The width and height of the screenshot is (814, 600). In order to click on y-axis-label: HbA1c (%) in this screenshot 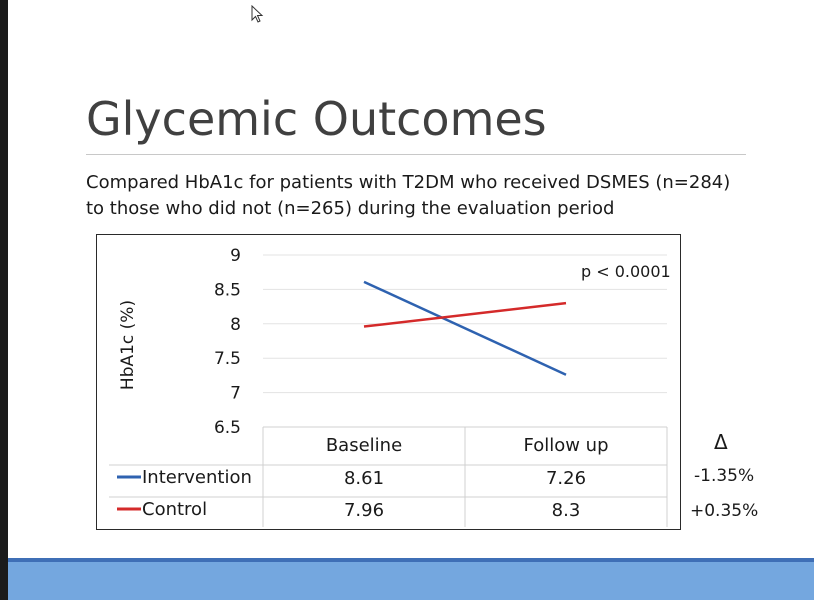, I will do `click(128, 345)`.